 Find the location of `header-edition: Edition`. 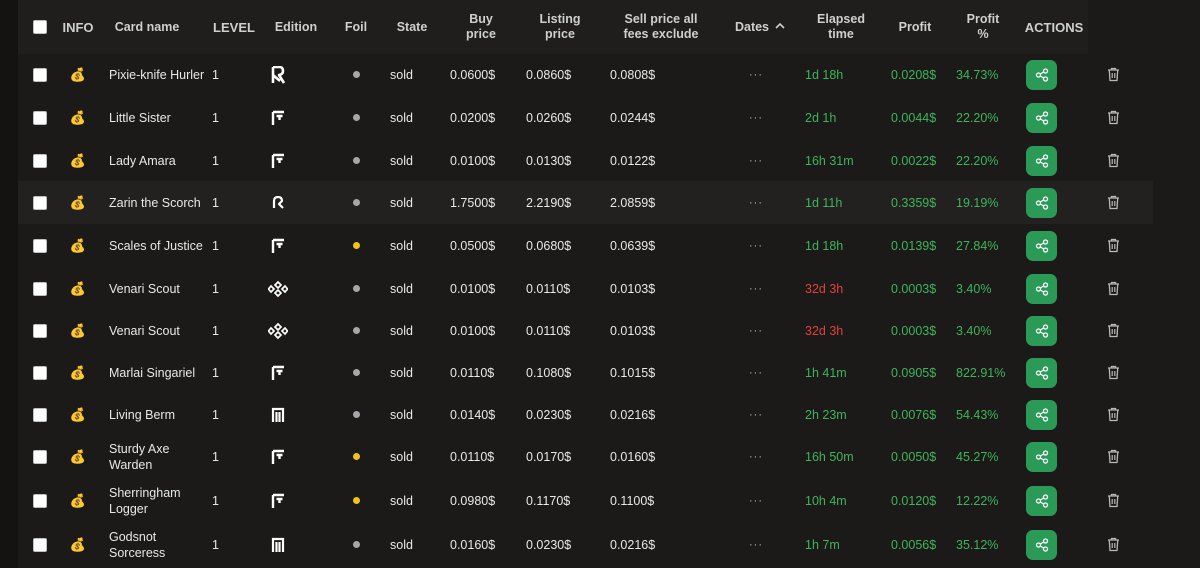

header-edition: Edition is located at coordinates (296, 26).